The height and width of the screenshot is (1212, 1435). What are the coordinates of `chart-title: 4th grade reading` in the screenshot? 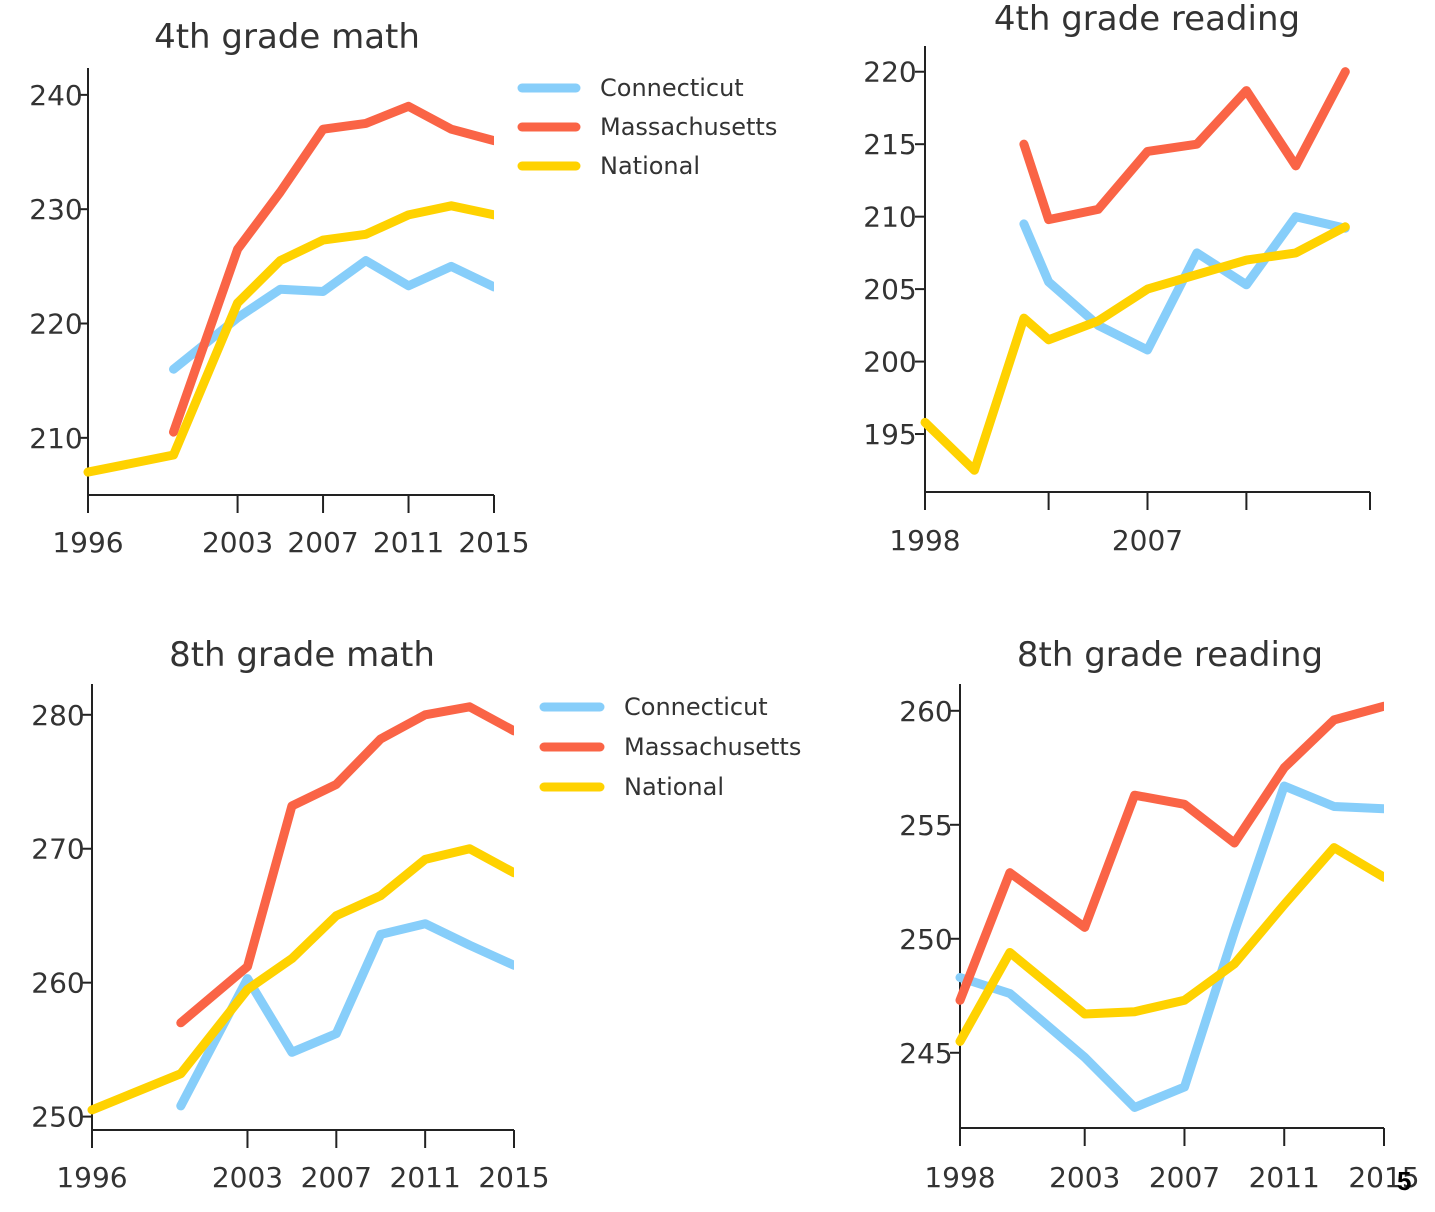 It's located at (1147, 19).